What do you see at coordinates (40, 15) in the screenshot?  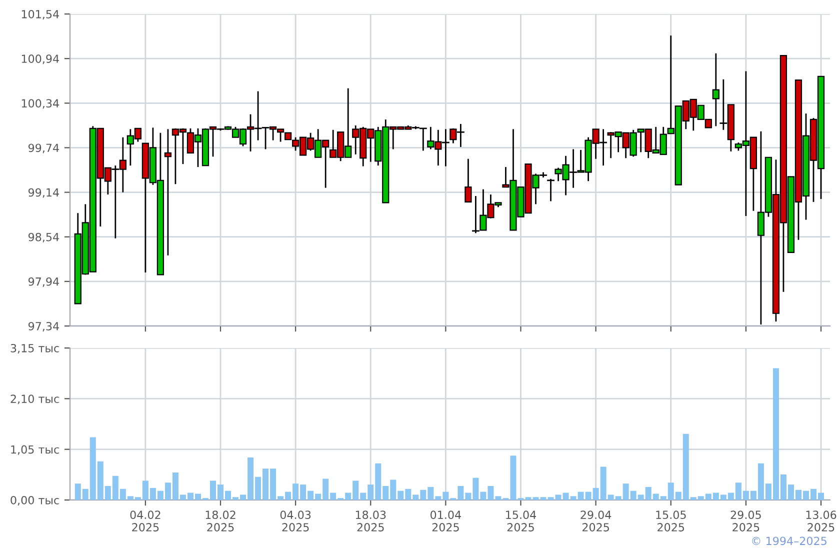 I see `y-tick-label: 101,54` at bounding box center [40, 15].